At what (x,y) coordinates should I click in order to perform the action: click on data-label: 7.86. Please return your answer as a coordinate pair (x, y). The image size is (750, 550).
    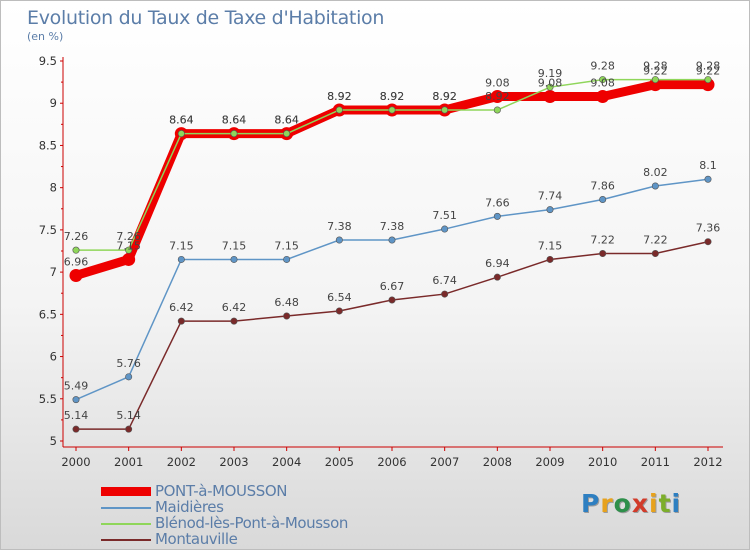
    Looking at the image, I should click on (602, 185).